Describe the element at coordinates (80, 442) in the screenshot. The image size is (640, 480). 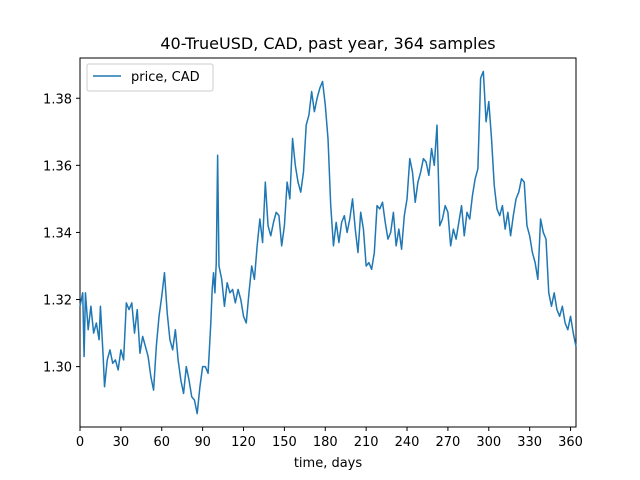
I see `x-tick-label: 0` at that location.